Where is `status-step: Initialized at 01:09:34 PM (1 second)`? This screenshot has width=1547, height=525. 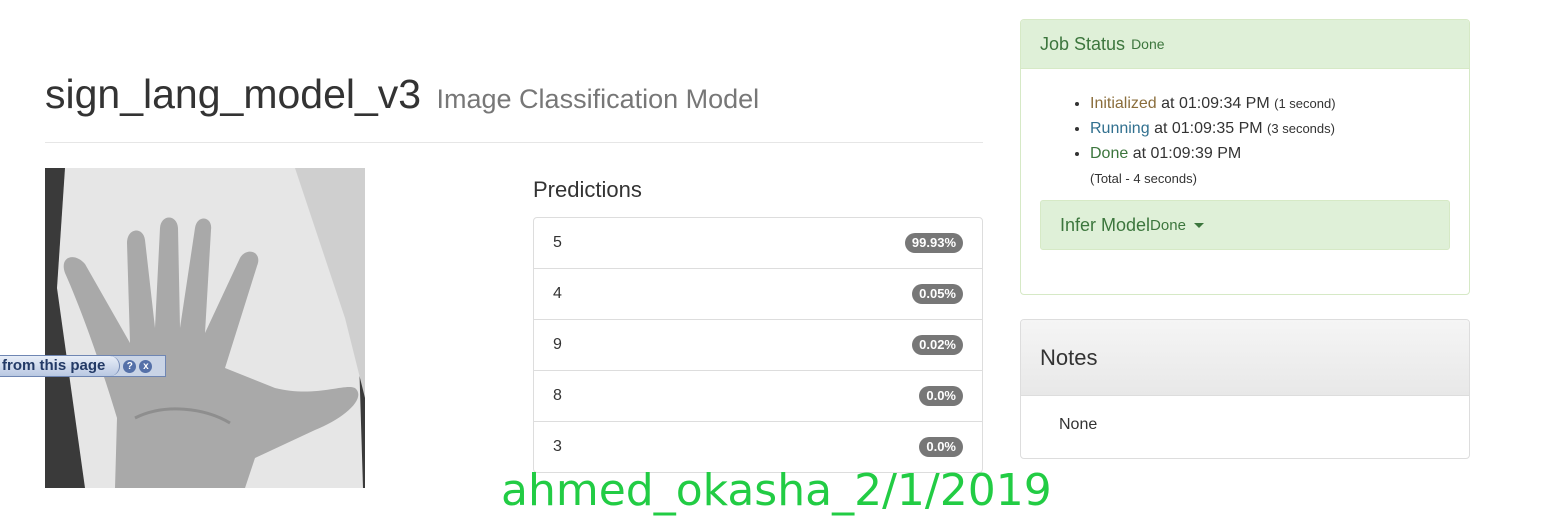 status-step: Initialized at 01:09:34 PM (1 second) is located at coordinates (1279, 103).